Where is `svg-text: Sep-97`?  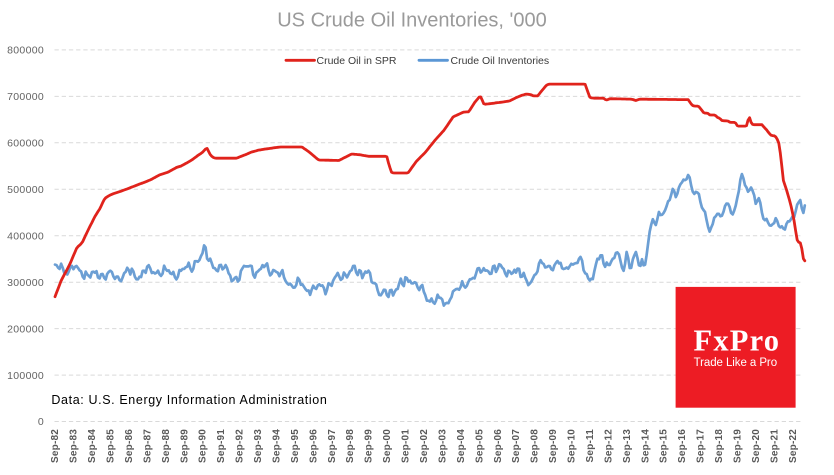
svg-text: Sep-97 is located at coordinates (332, 446).